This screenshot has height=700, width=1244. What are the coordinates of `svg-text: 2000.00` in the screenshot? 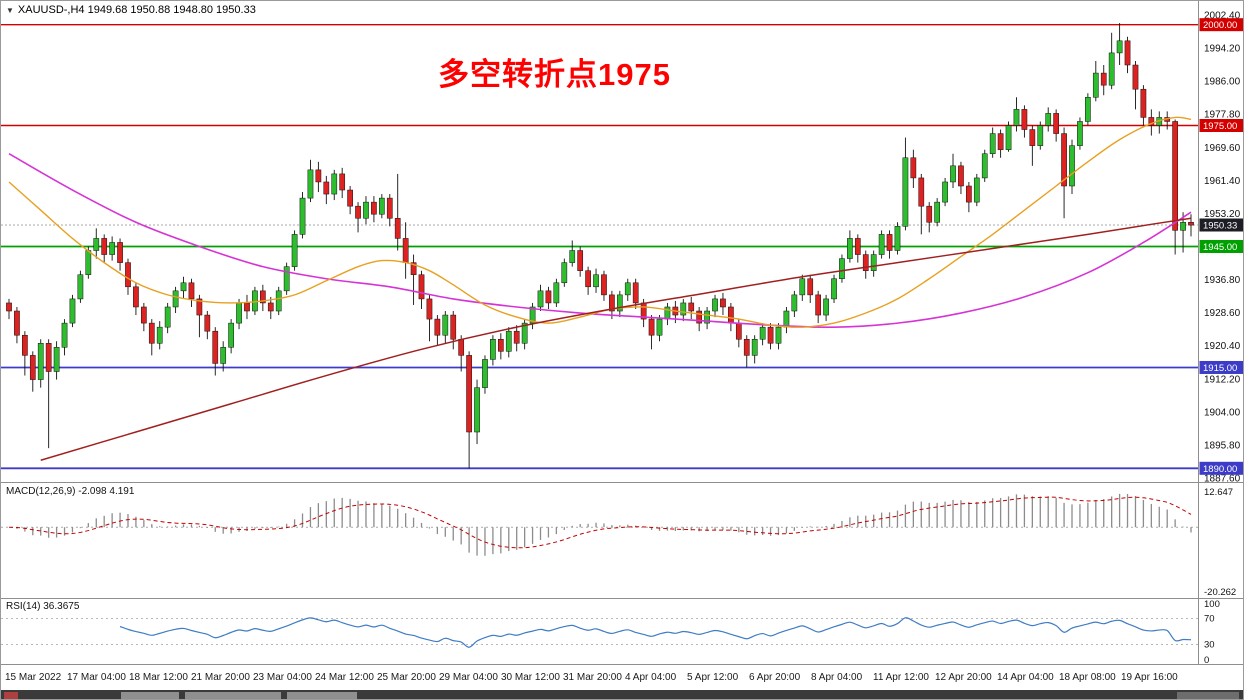 It's located at (1220, 25).